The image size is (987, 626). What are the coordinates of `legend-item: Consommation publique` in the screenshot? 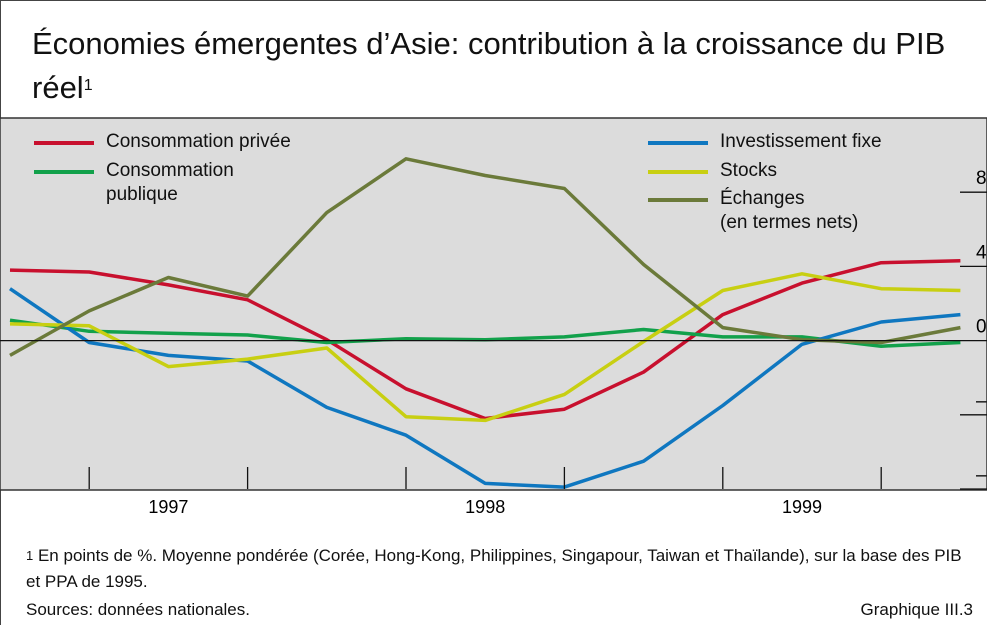 It's located at (134, 183).